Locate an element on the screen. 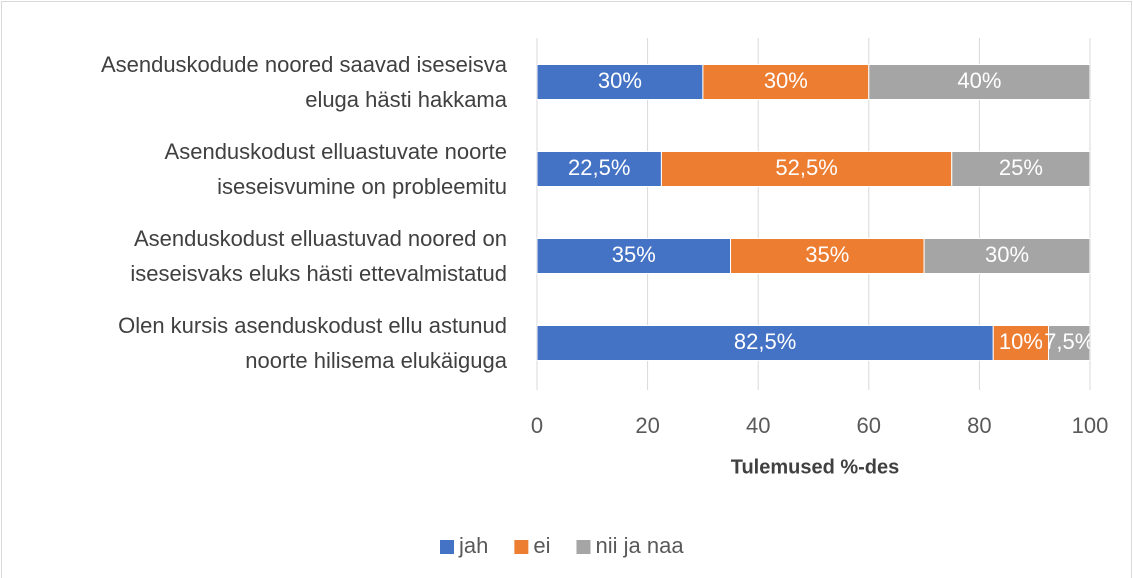 The height and width of the screenshot is (578, 1133). legend-label: nii ja naa is located at coordinates (639, 545).